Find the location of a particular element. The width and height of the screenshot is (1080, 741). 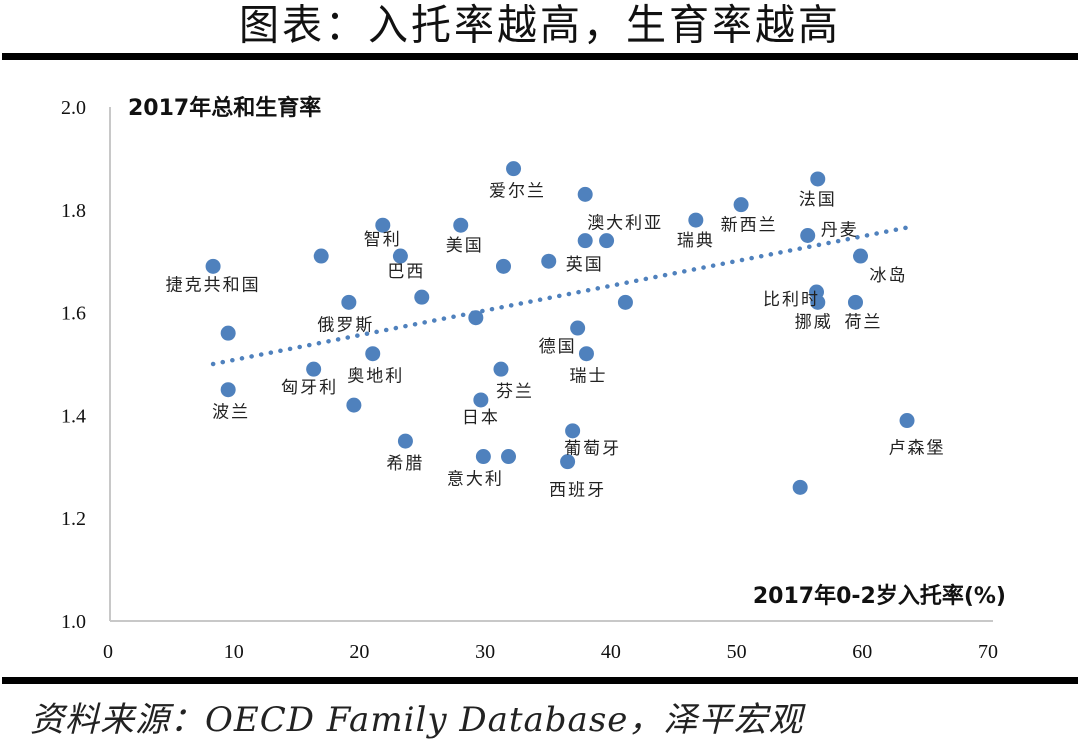

x-axis-title: 2017年0-2岁入托率(%) is located at coordinates (879, 596).